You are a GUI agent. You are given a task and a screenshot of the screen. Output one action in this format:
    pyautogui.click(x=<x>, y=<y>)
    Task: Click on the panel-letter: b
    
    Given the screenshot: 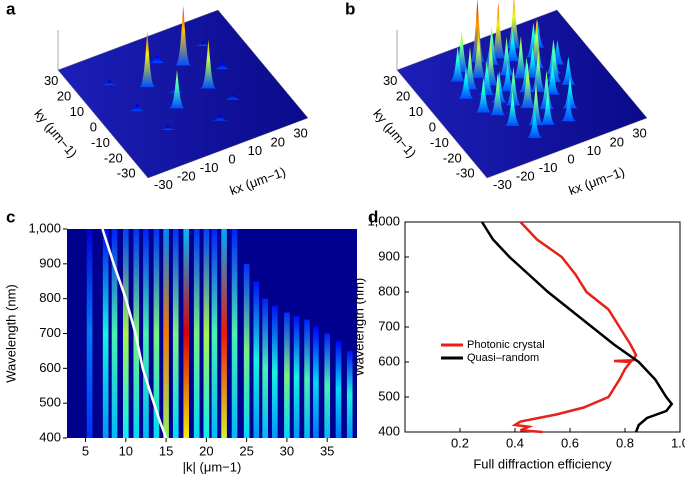 What is the action you would take?
    pyautogui.click(x=350, y=9)
    